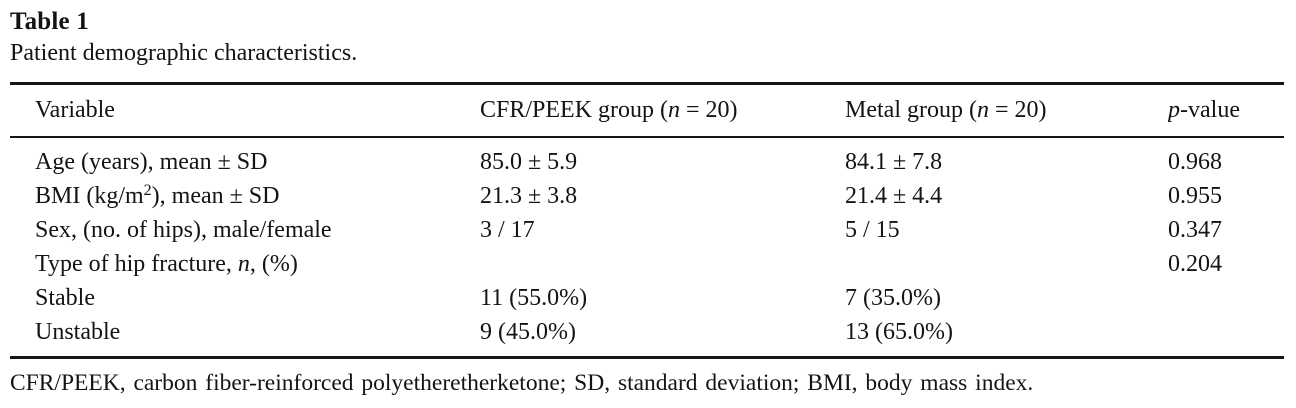 The image size is (1296, 408). What do you see at coordinates (1006, 264) in the screenshot?
I see `cell-metal` at bounding box center [1006, 264].